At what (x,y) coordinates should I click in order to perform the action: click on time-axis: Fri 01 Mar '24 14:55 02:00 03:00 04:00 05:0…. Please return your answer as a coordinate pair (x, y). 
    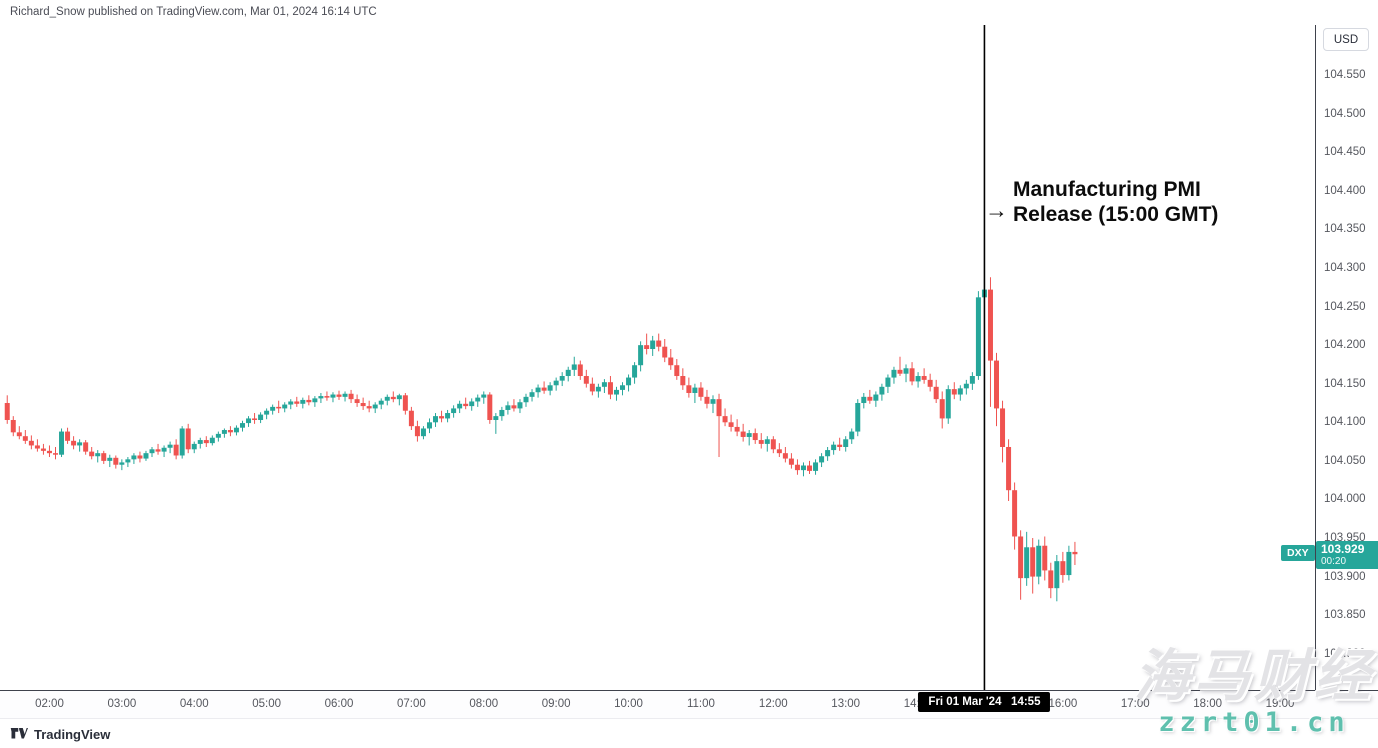
    Looking at the image, I should click on (689, 704).